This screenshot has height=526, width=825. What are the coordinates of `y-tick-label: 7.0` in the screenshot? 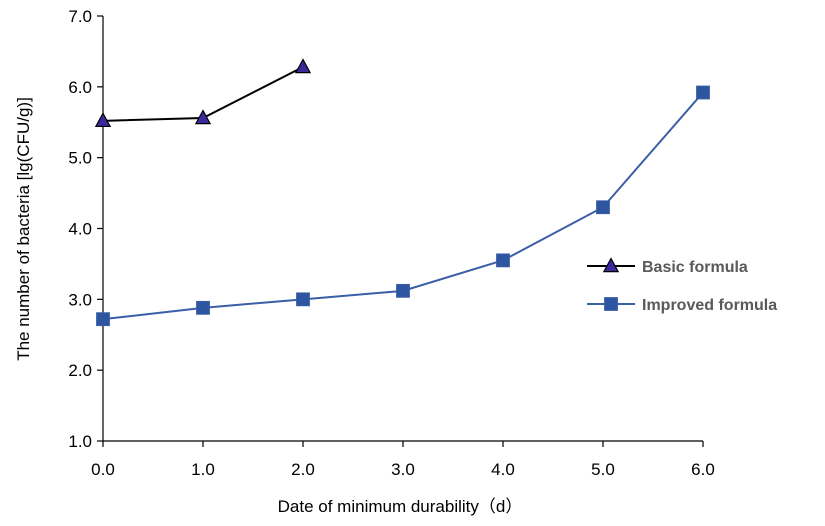 It's located at (80, 16).